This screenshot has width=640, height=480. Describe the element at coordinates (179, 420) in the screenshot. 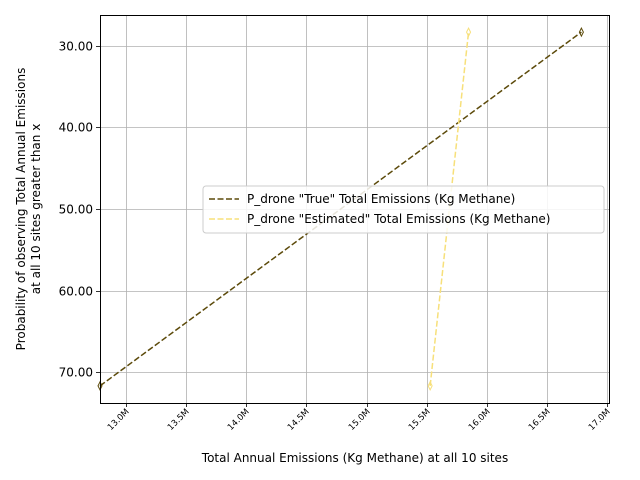

I see `x-tick-label: 13.5M` at that location.